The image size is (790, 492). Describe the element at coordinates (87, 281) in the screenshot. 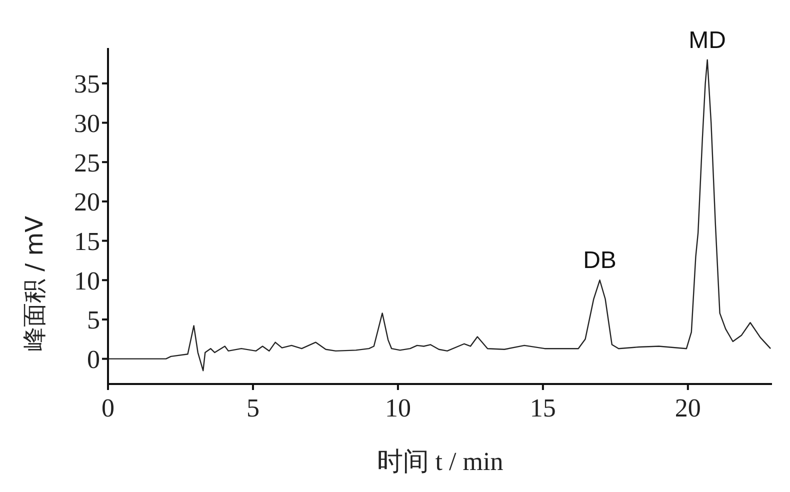

I see `y-tick-label: 10` at that location.